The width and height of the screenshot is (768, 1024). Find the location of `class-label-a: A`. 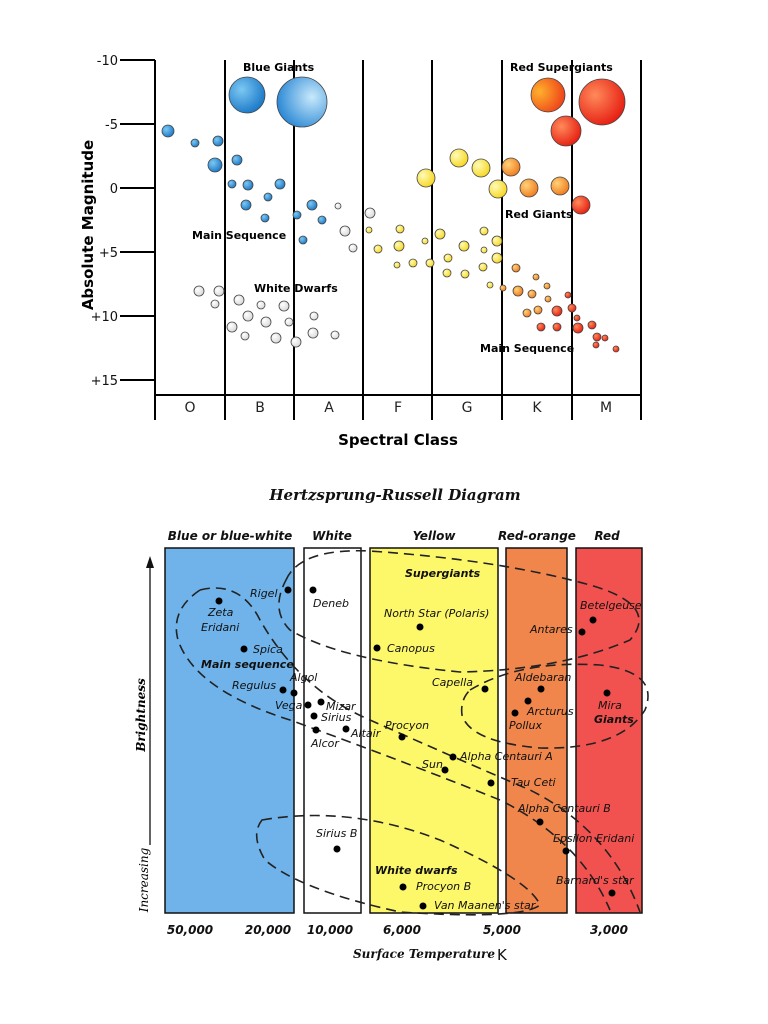

class-label-a: A is located at coordinates (329, 408).